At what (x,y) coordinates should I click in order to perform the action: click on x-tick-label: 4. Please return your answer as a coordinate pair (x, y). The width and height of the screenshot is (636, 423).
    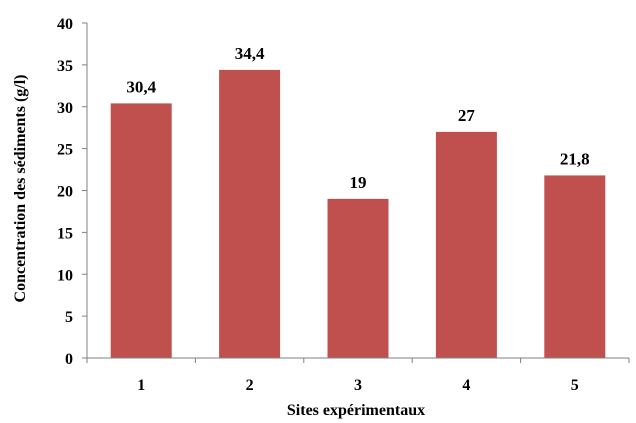
    Looking at the image, I should click on (466, 385).